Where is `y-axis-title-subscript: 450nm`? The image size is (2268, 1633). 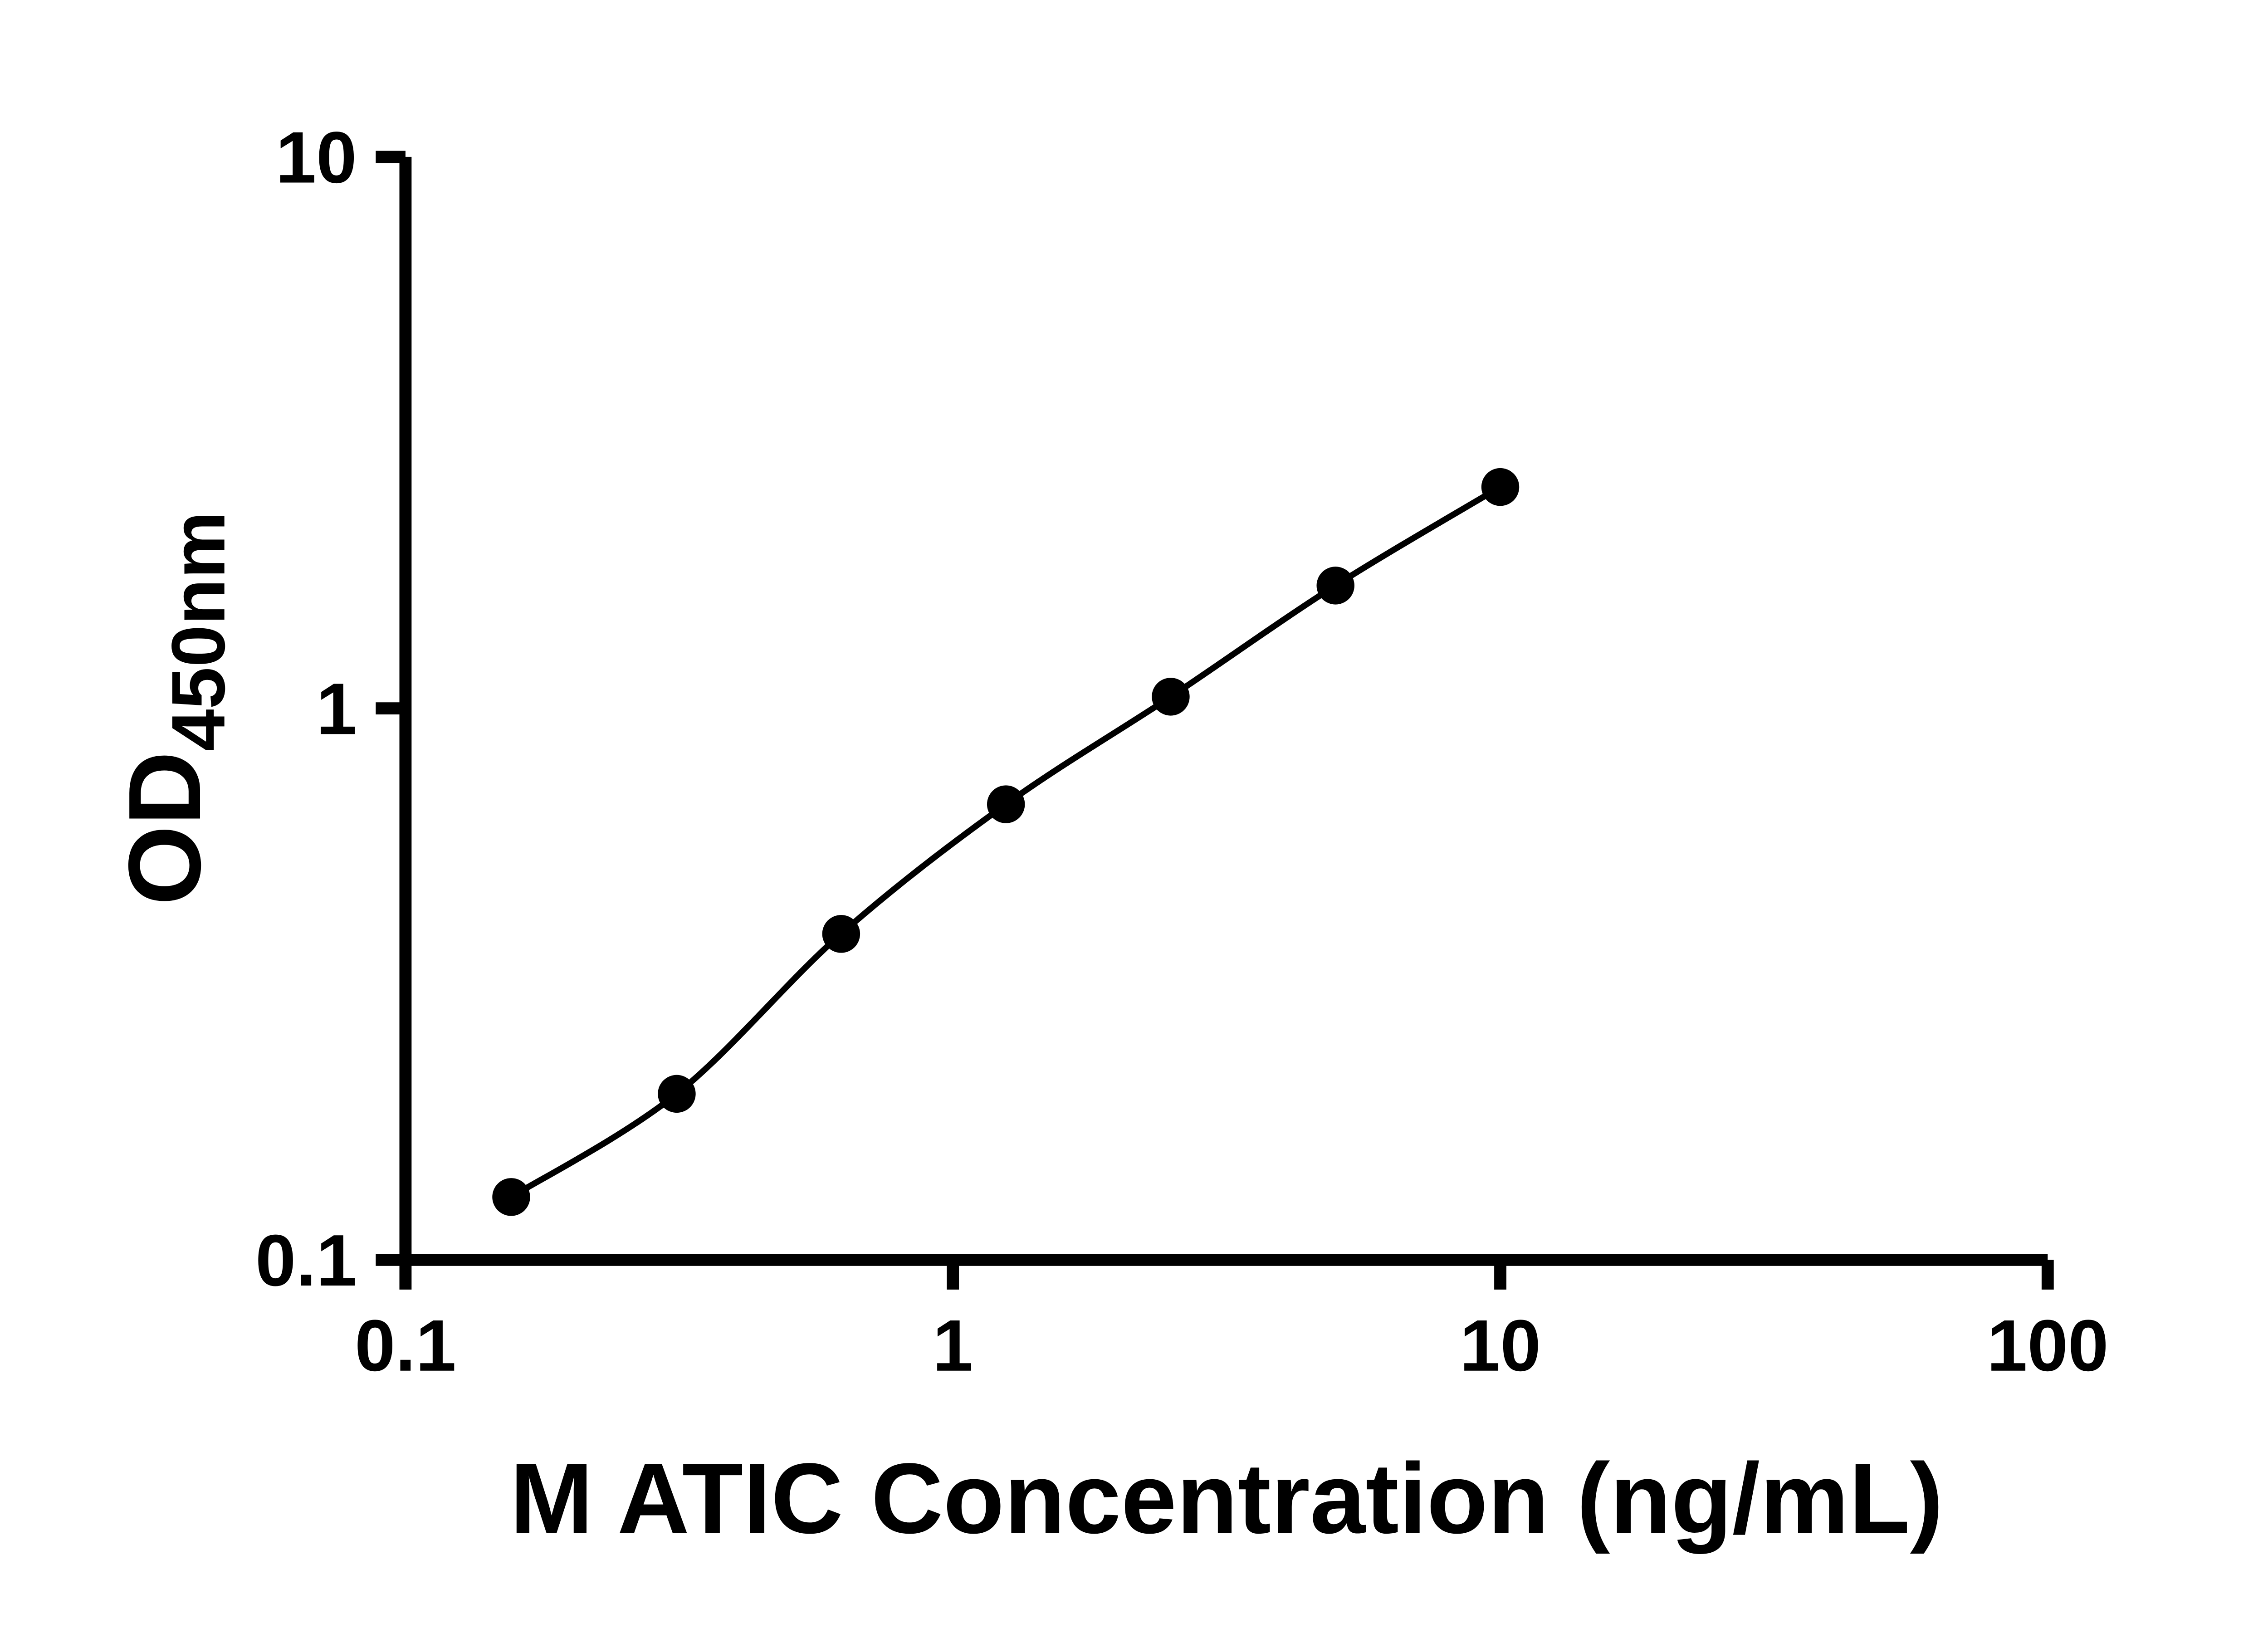 y-axis-title-subscript: 450nm is located at coordinates (199, 631).